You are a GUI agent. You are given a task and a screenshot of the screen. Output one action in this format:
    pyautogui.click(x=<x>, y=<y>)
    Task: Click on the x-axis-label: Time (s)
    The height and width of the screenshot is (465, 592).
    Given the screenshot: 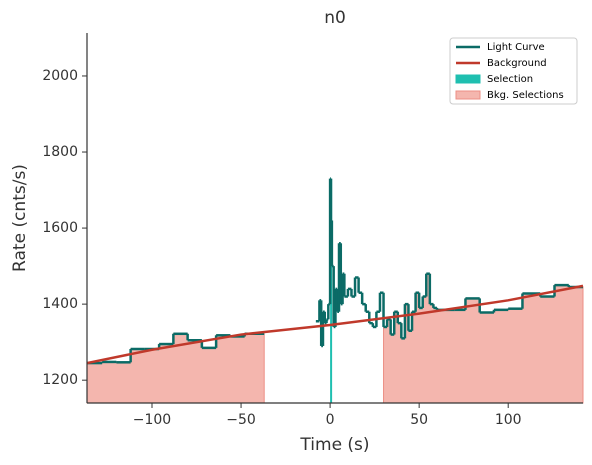 What is the action you would take?
    pyautogui.click(x=334, y=445)
    